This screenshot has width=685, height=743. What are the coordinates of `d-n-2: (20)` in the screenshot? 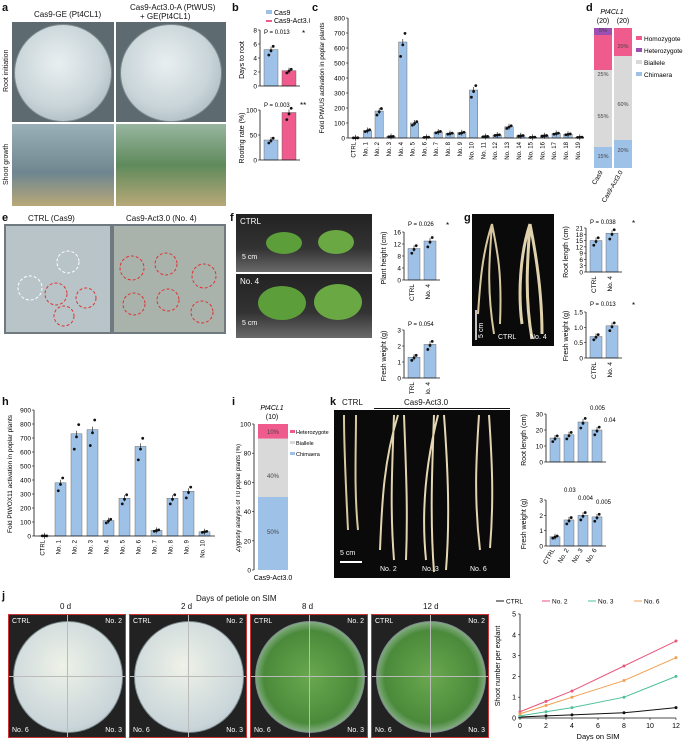 It's located at (623, 21).